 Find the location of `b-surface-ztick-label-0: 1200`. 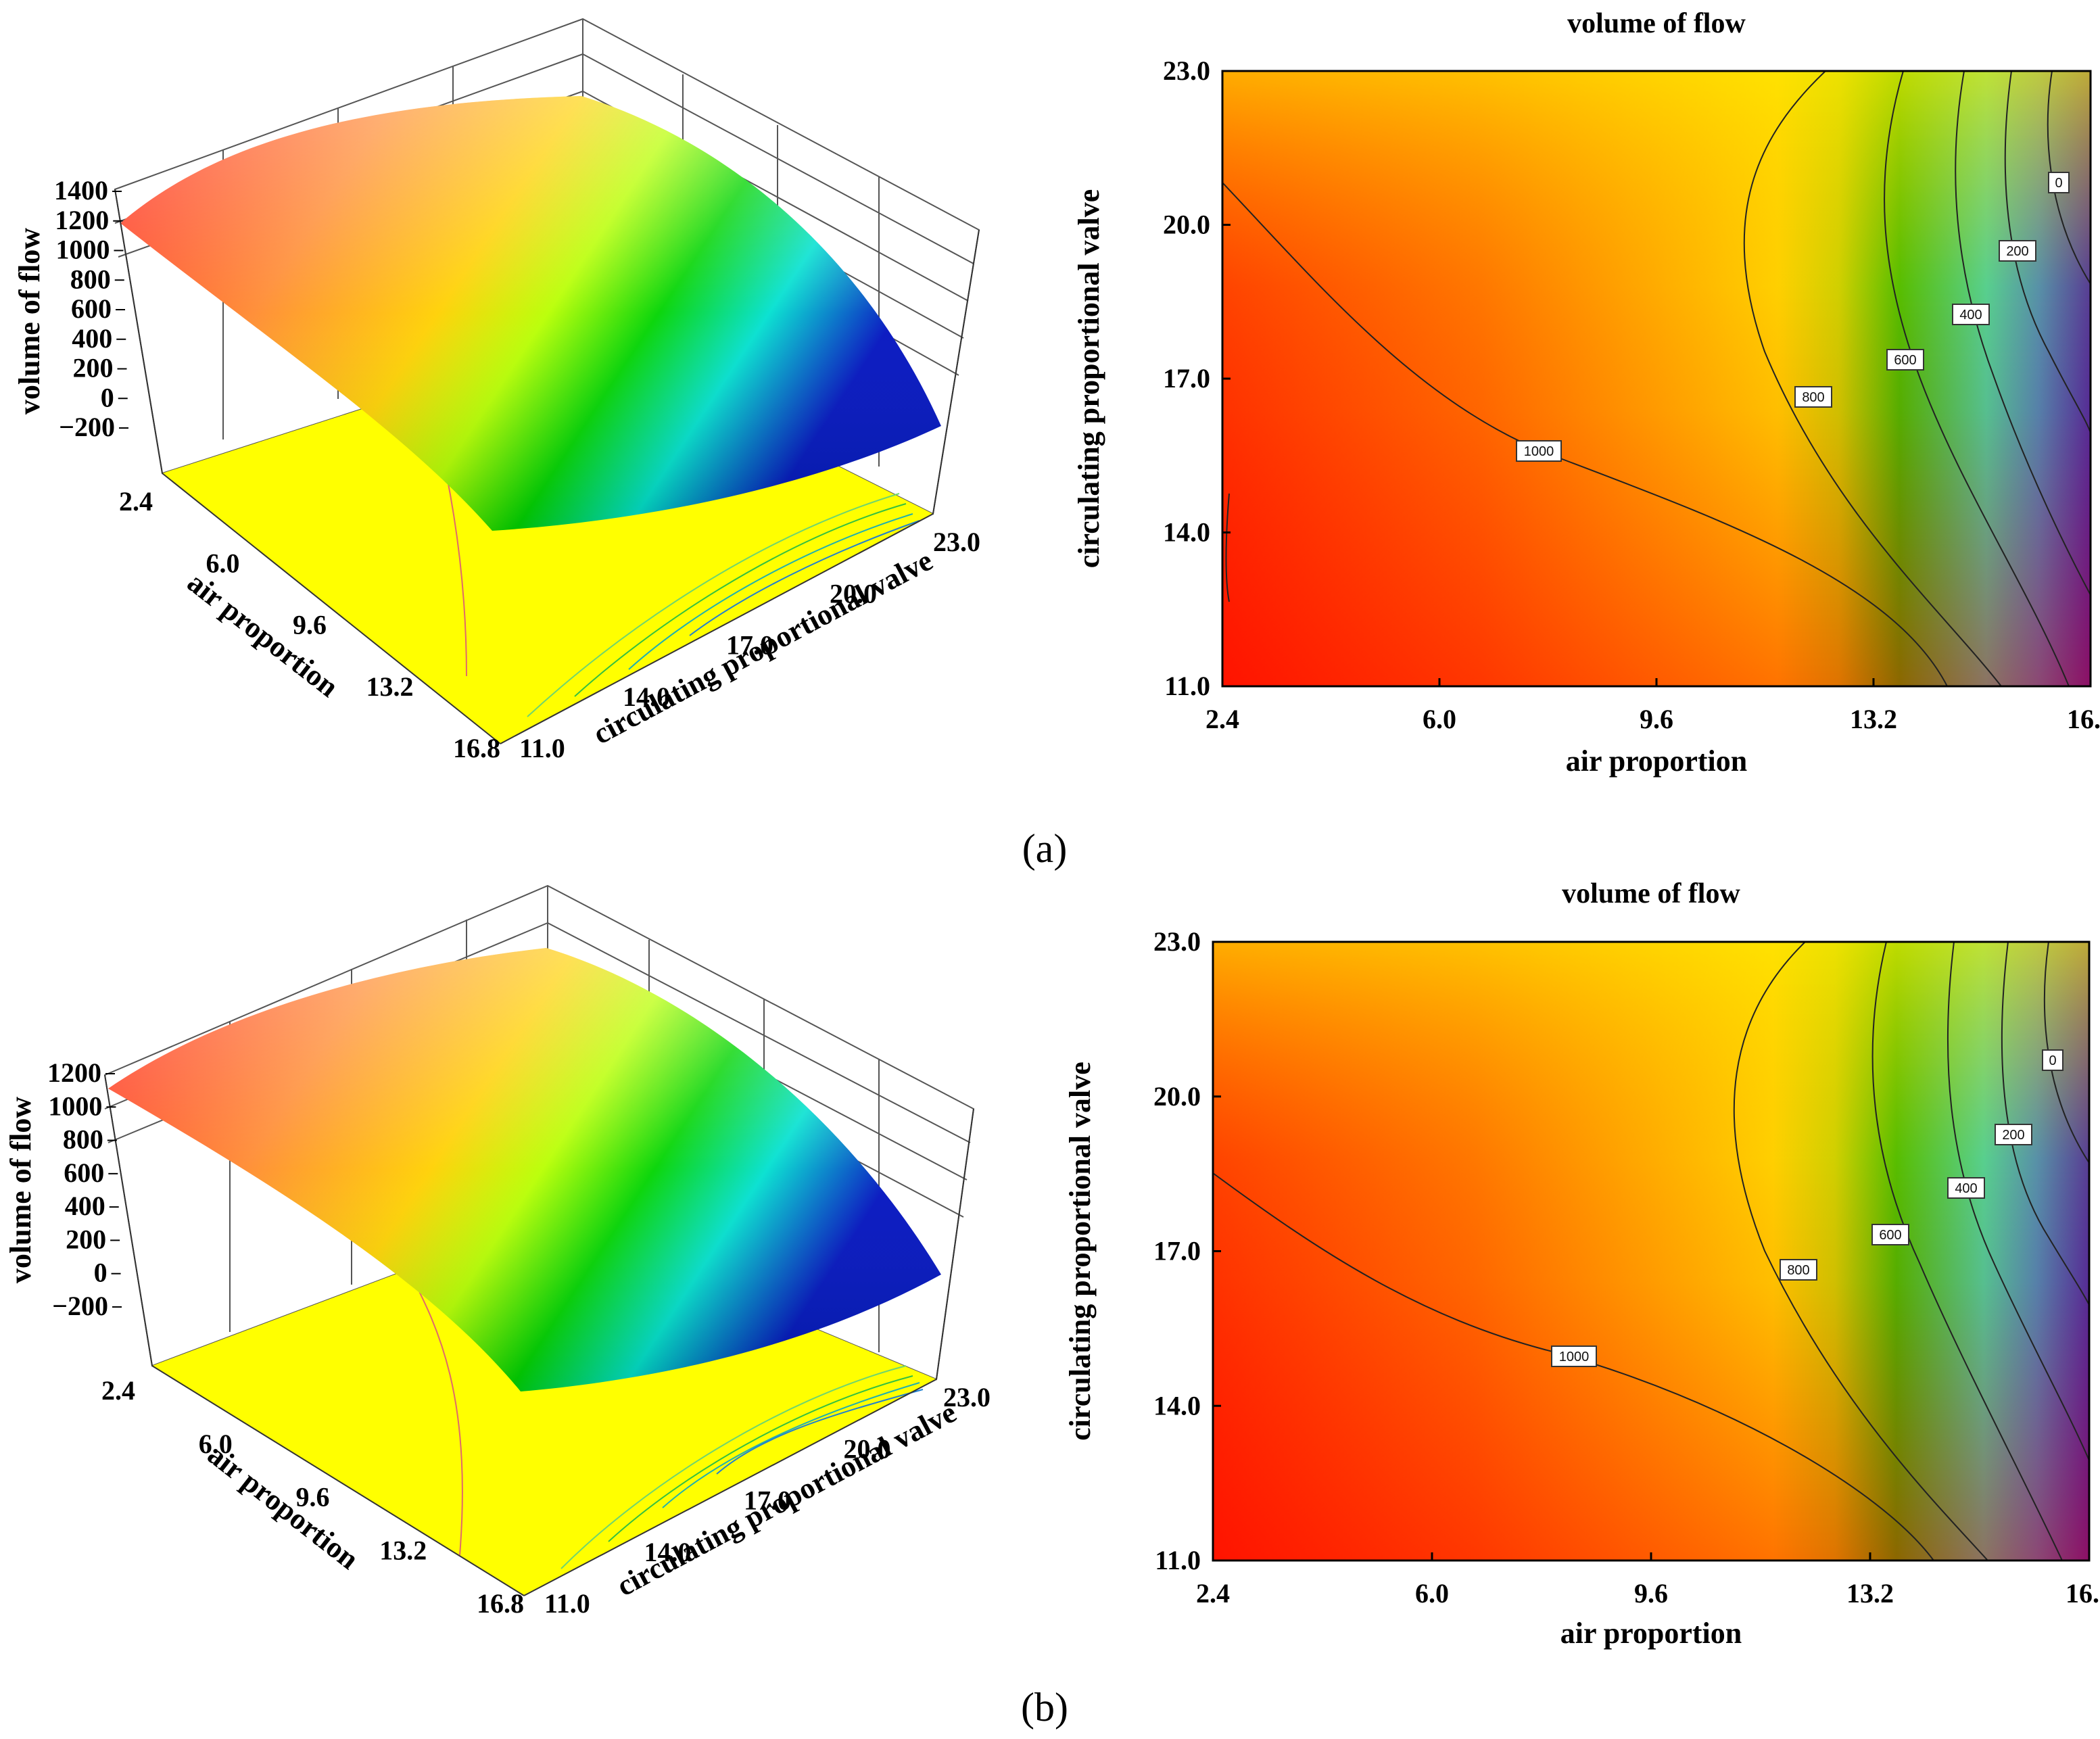

b-surface-ztick-label-0: 1200 is located at coordinates (74, 1072).